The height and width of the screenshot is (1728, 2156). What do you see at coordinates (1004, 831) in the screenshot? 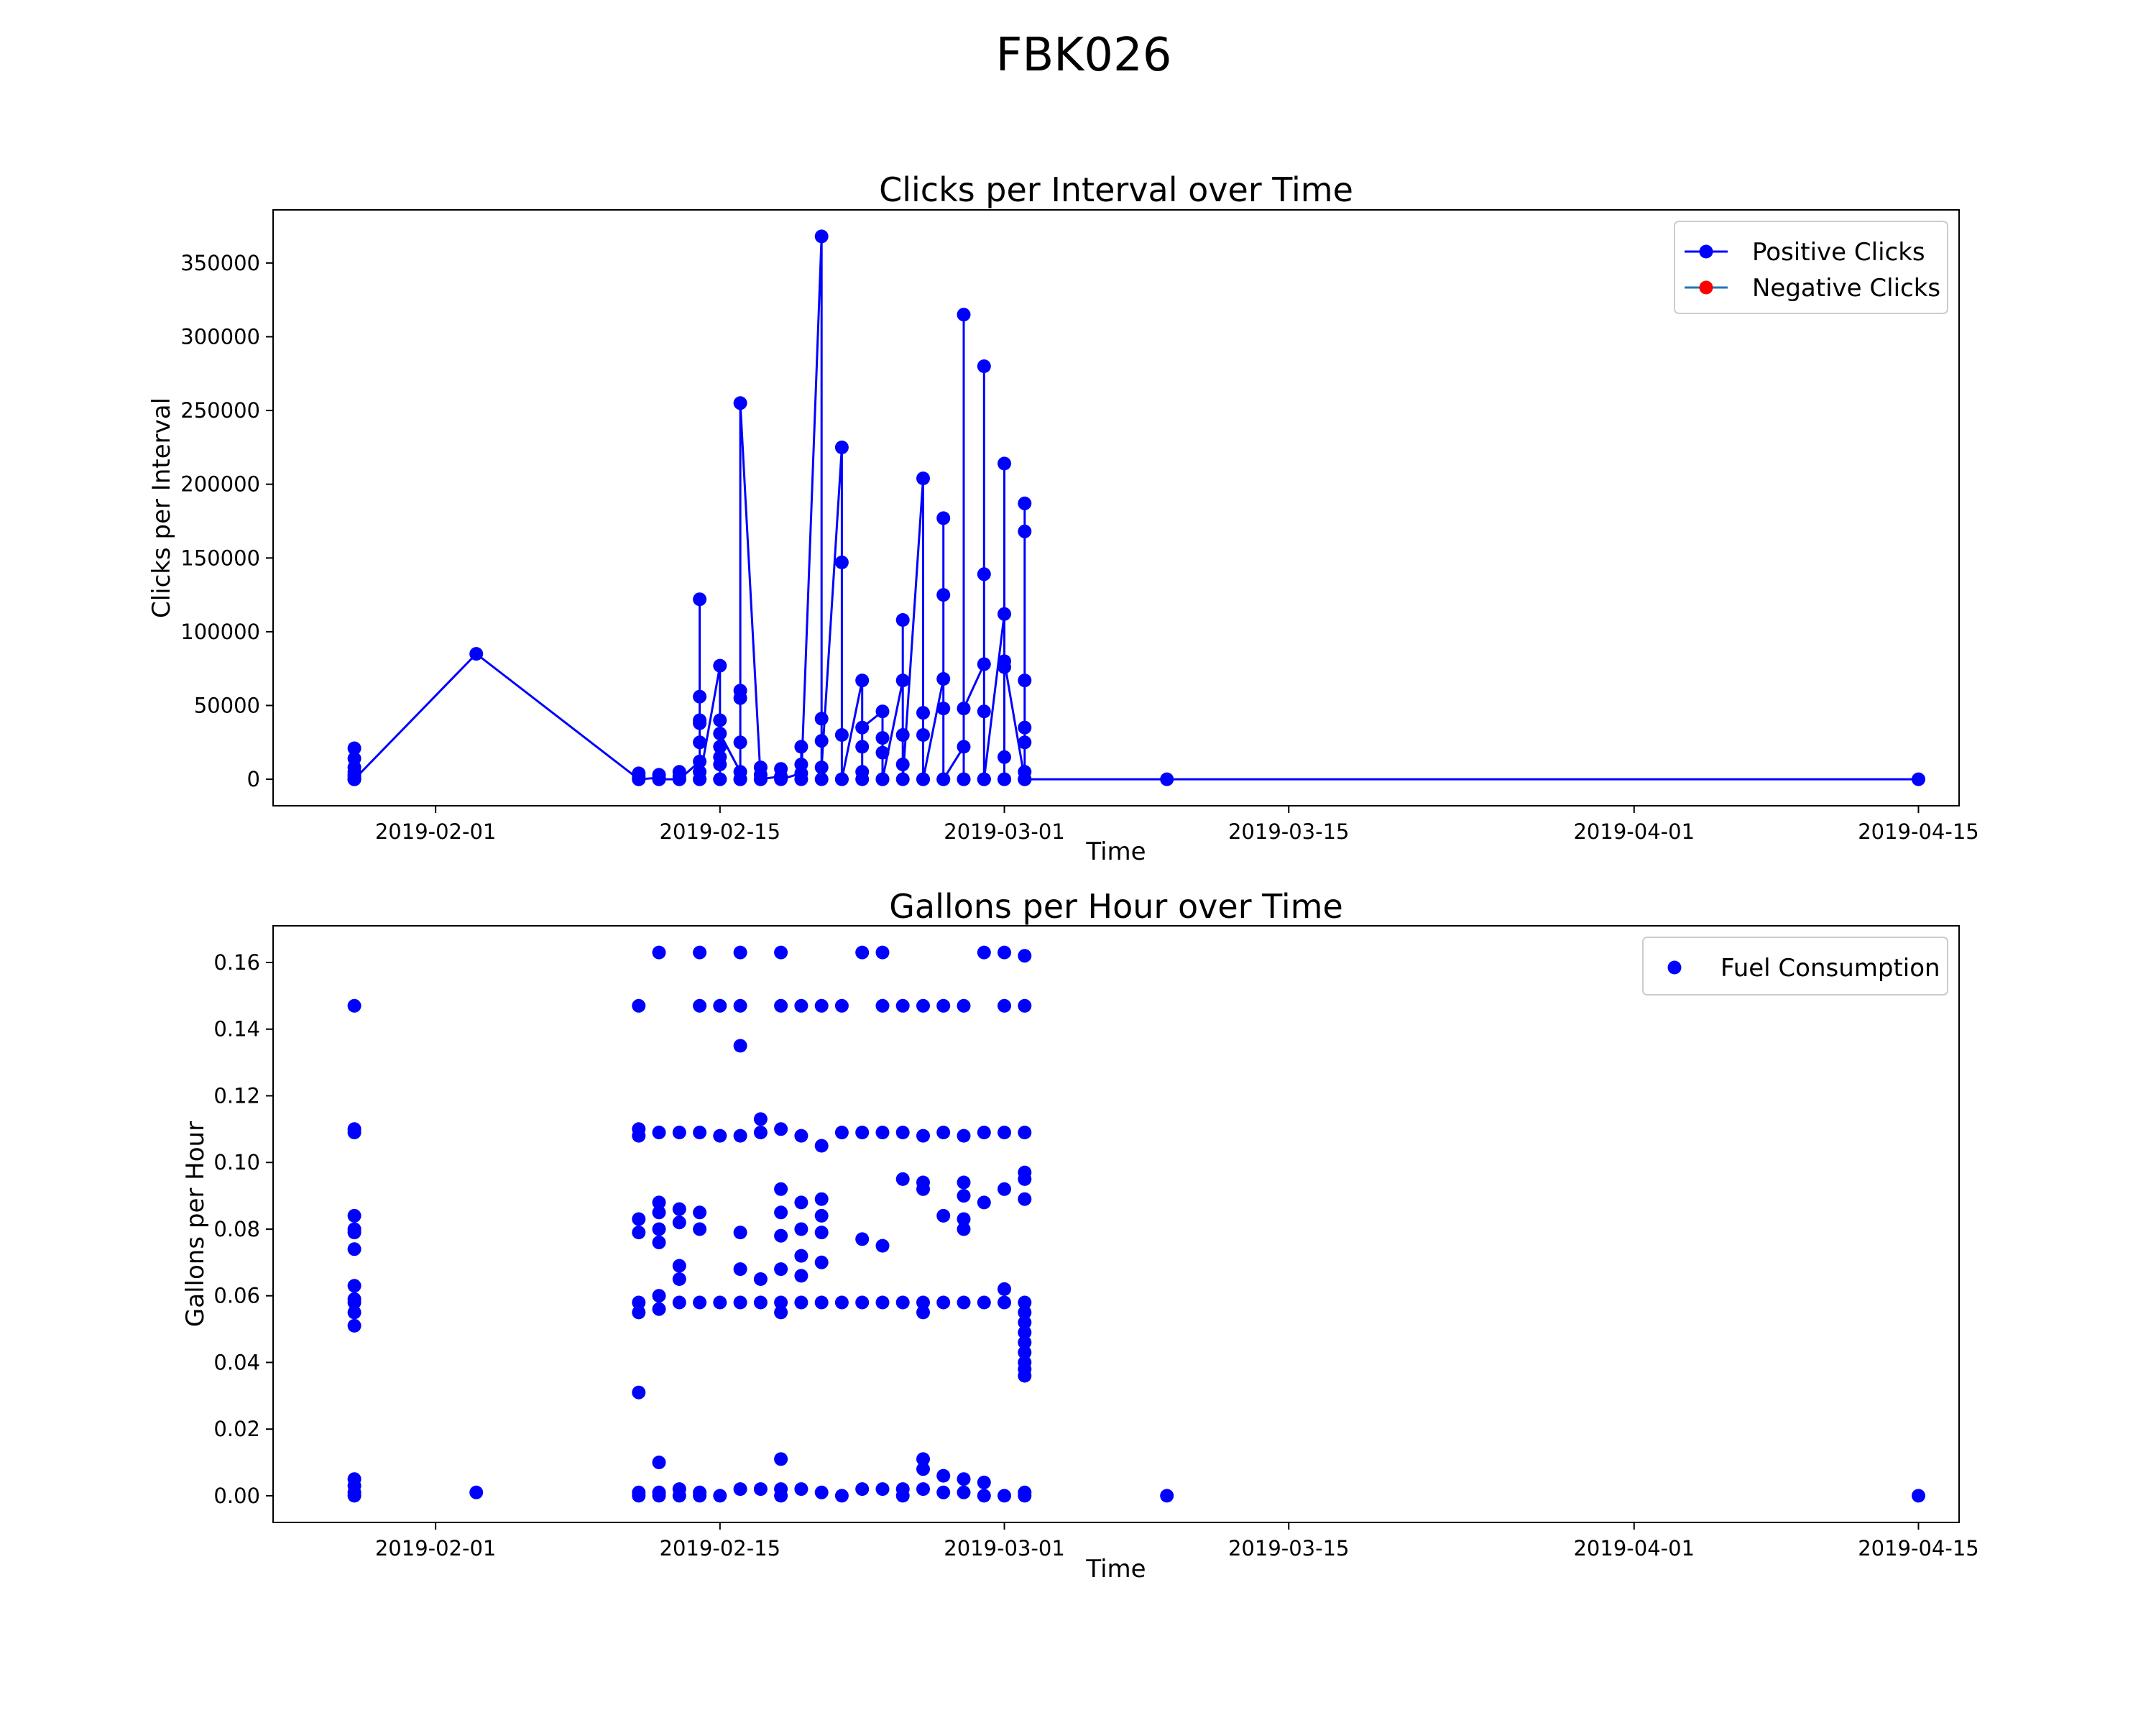
I see `x-tick-label: 2019-03-01` at bounding box center [1004, 831].